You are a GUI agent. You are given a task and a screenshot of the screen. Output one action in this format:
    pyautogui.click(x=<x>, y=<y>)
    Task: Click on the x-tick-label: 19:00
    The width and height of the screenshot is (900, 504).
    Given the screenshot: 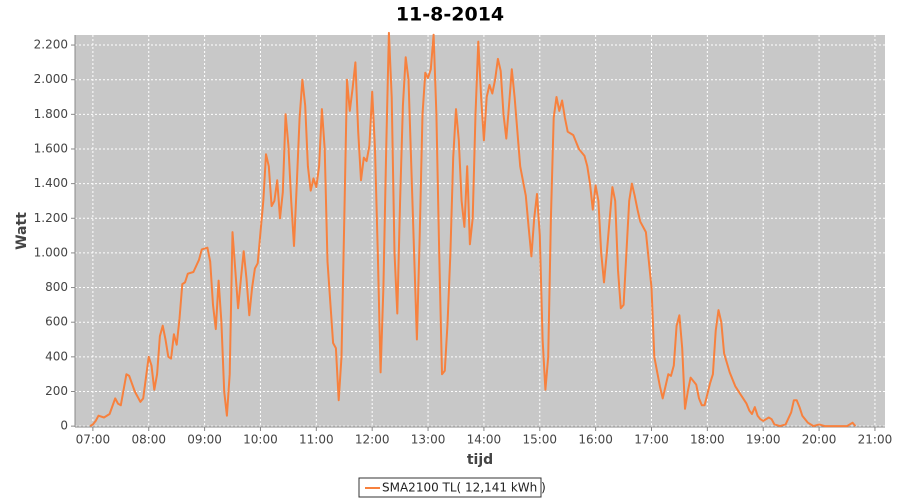 What is the action you would take?
    pyautogui.click(x=763, y=440)
    